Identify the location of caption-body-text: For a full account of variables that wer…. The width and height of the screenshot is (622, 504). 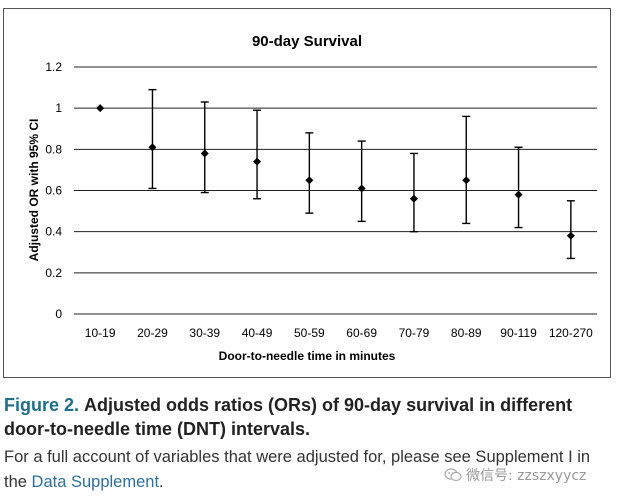
(297, 469).